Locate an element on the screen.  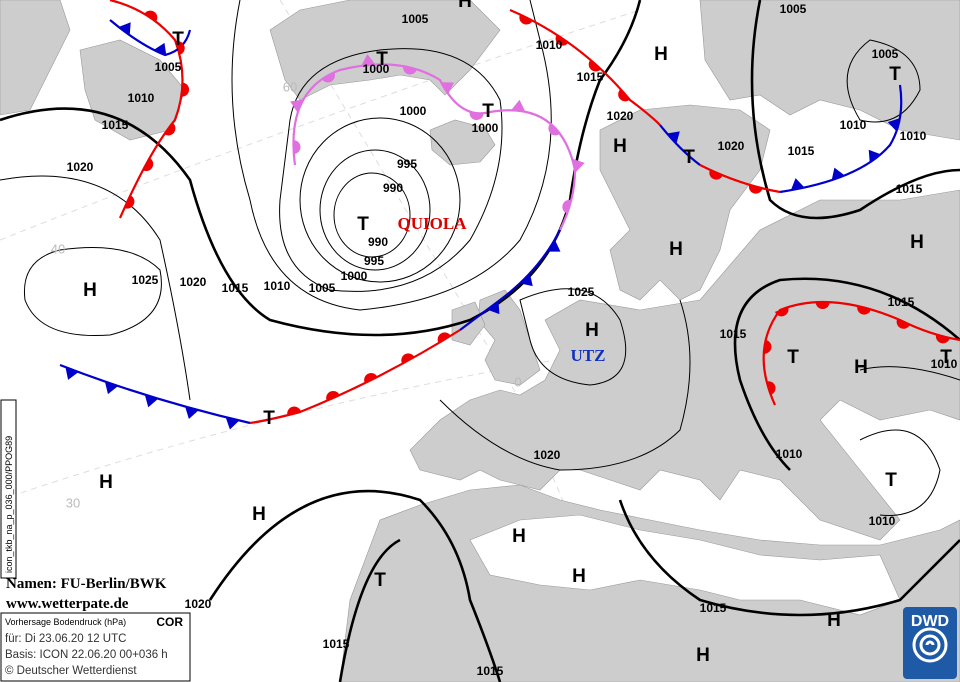
info-valid: für: Di 23.06.20 12 UTC is located at coordinates (65, 639).